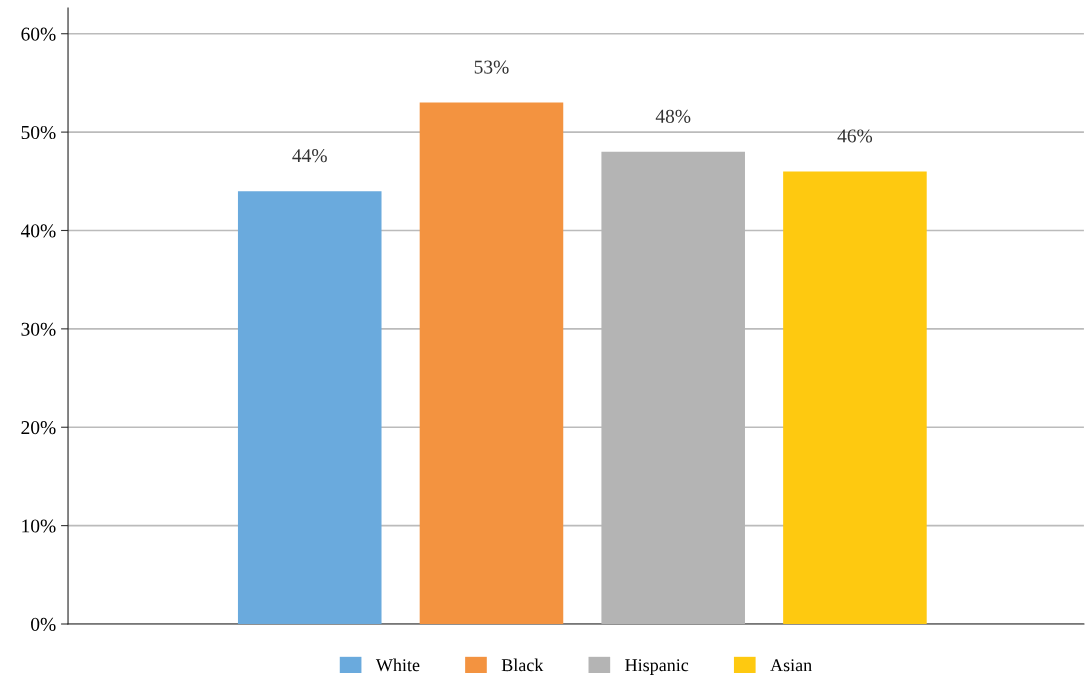 The width and height of the screenshot is (1085, 679). Describe the element at coordinates (397, 665) in the screenshot. I see `legend-label: White` at that location.